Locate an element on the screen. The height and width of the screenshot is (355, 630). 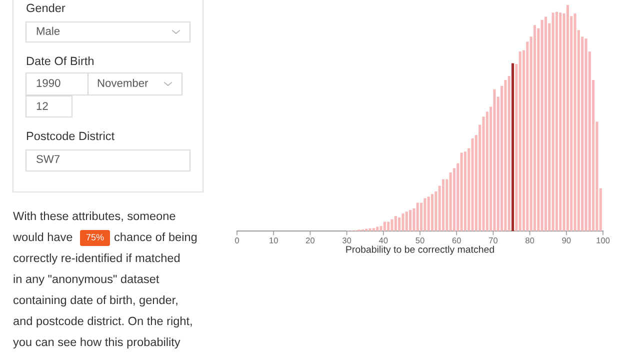
text: With these attributes, someone is located at coordinates (94, 216).